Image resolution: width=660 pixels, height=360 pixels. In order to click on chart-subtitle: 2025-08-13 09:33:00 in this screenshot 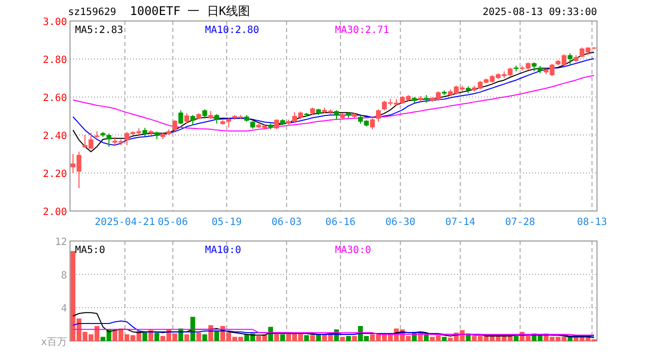, I will do `click(539, 12)`.